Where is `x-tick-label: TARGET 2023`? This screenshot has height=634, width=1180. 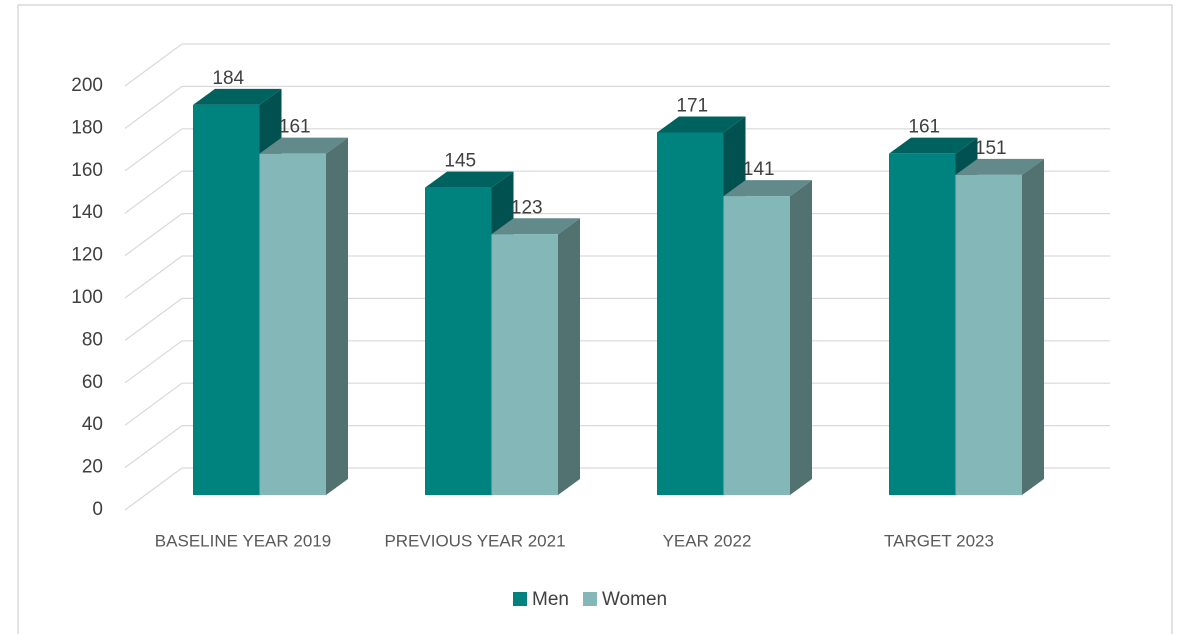 x-tick-label: TARGET 2023 is located at coordinates (939, 540).